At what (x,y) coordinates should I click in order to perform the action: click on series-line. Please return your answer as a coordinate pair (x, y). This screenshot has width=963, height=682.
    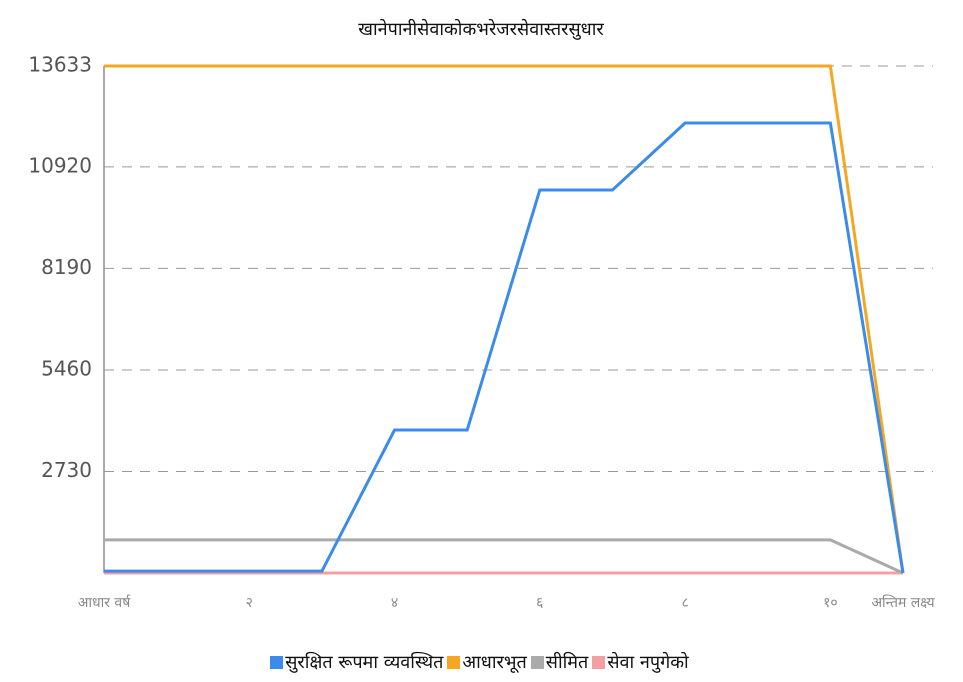
    Looking at the image, I should click on (504, 556).